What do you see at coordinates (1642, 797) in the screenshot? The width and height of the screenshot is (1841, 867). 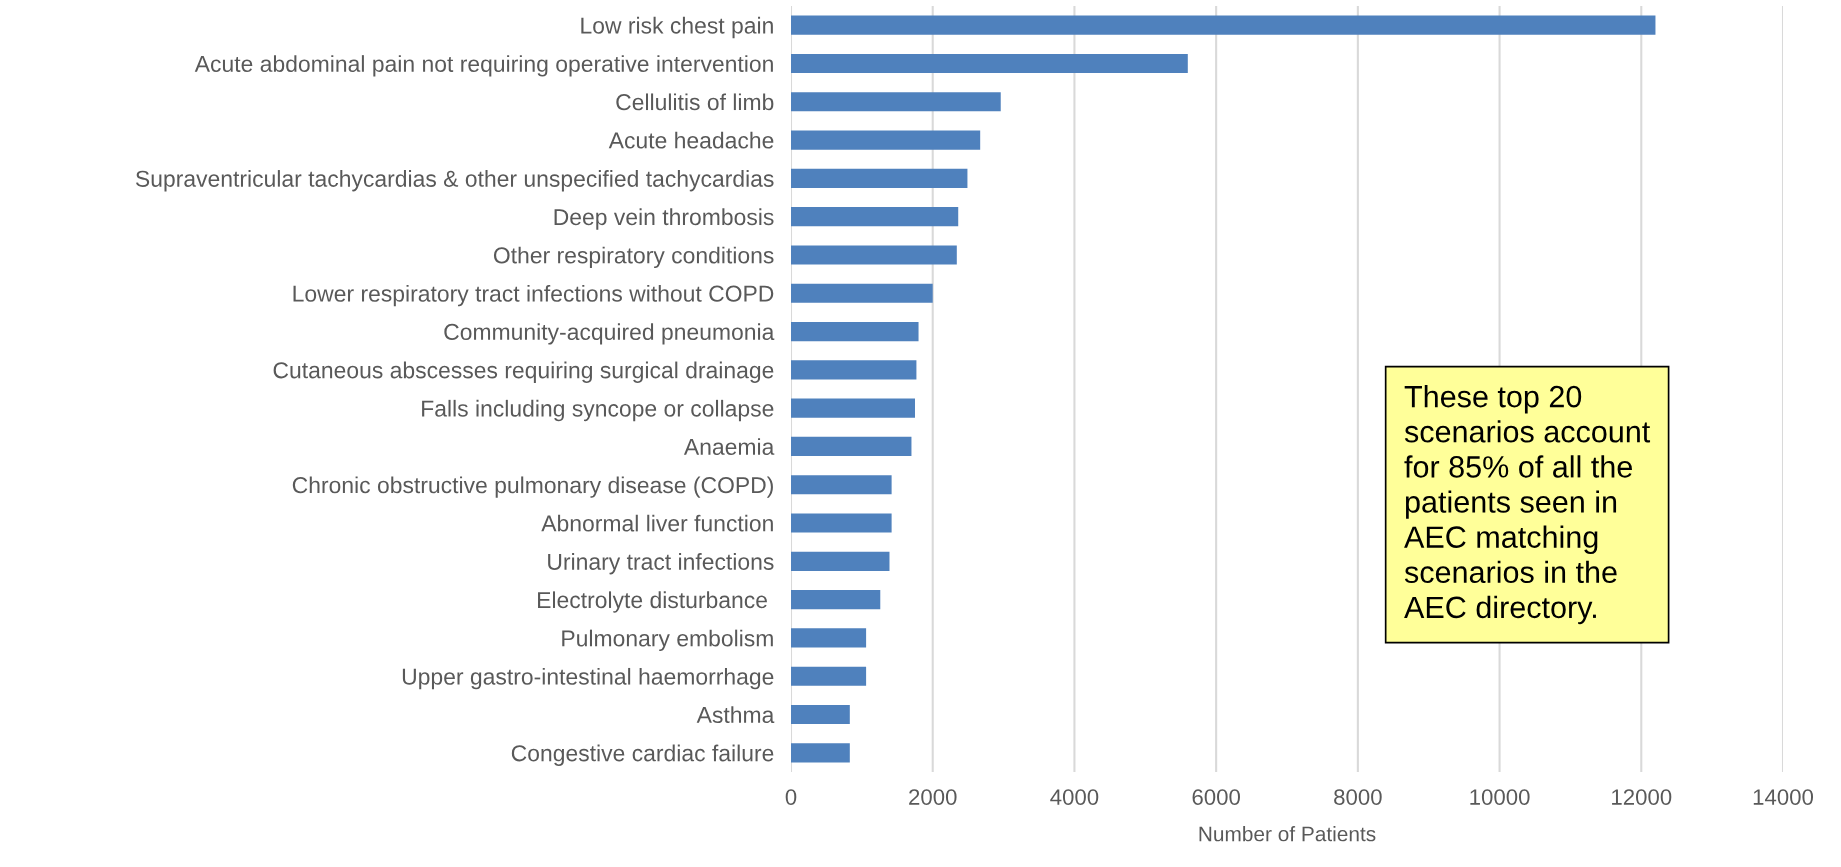 I see `x-tick-label: 12000` at bounding box center [1642, 797].